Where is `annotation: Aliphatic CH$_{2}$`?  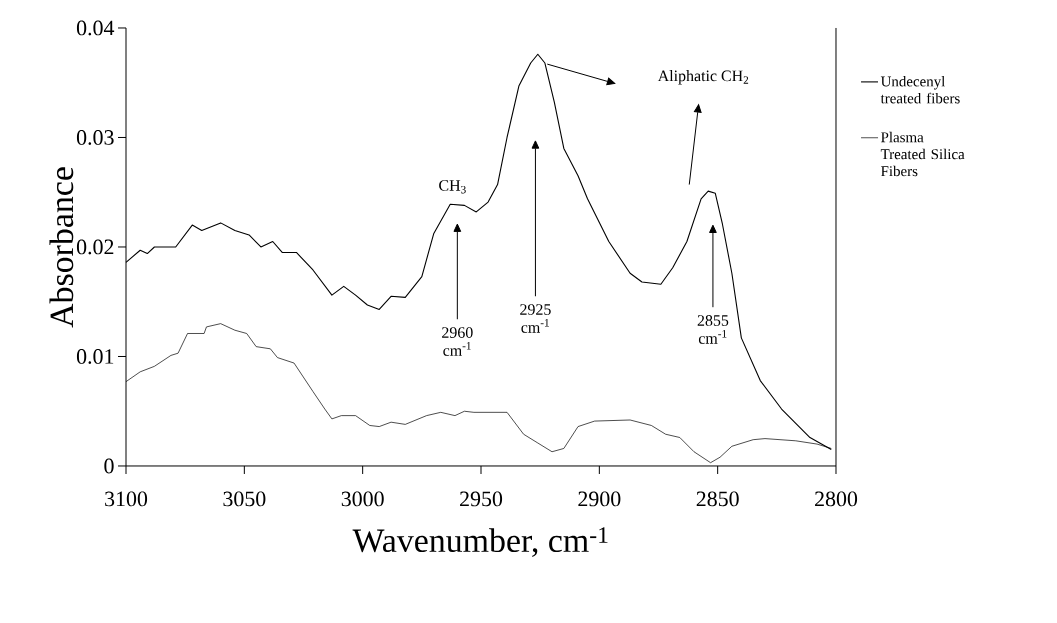 annotation: Aliphatic CH$_{2}$ is located at coordinates (703, 77).